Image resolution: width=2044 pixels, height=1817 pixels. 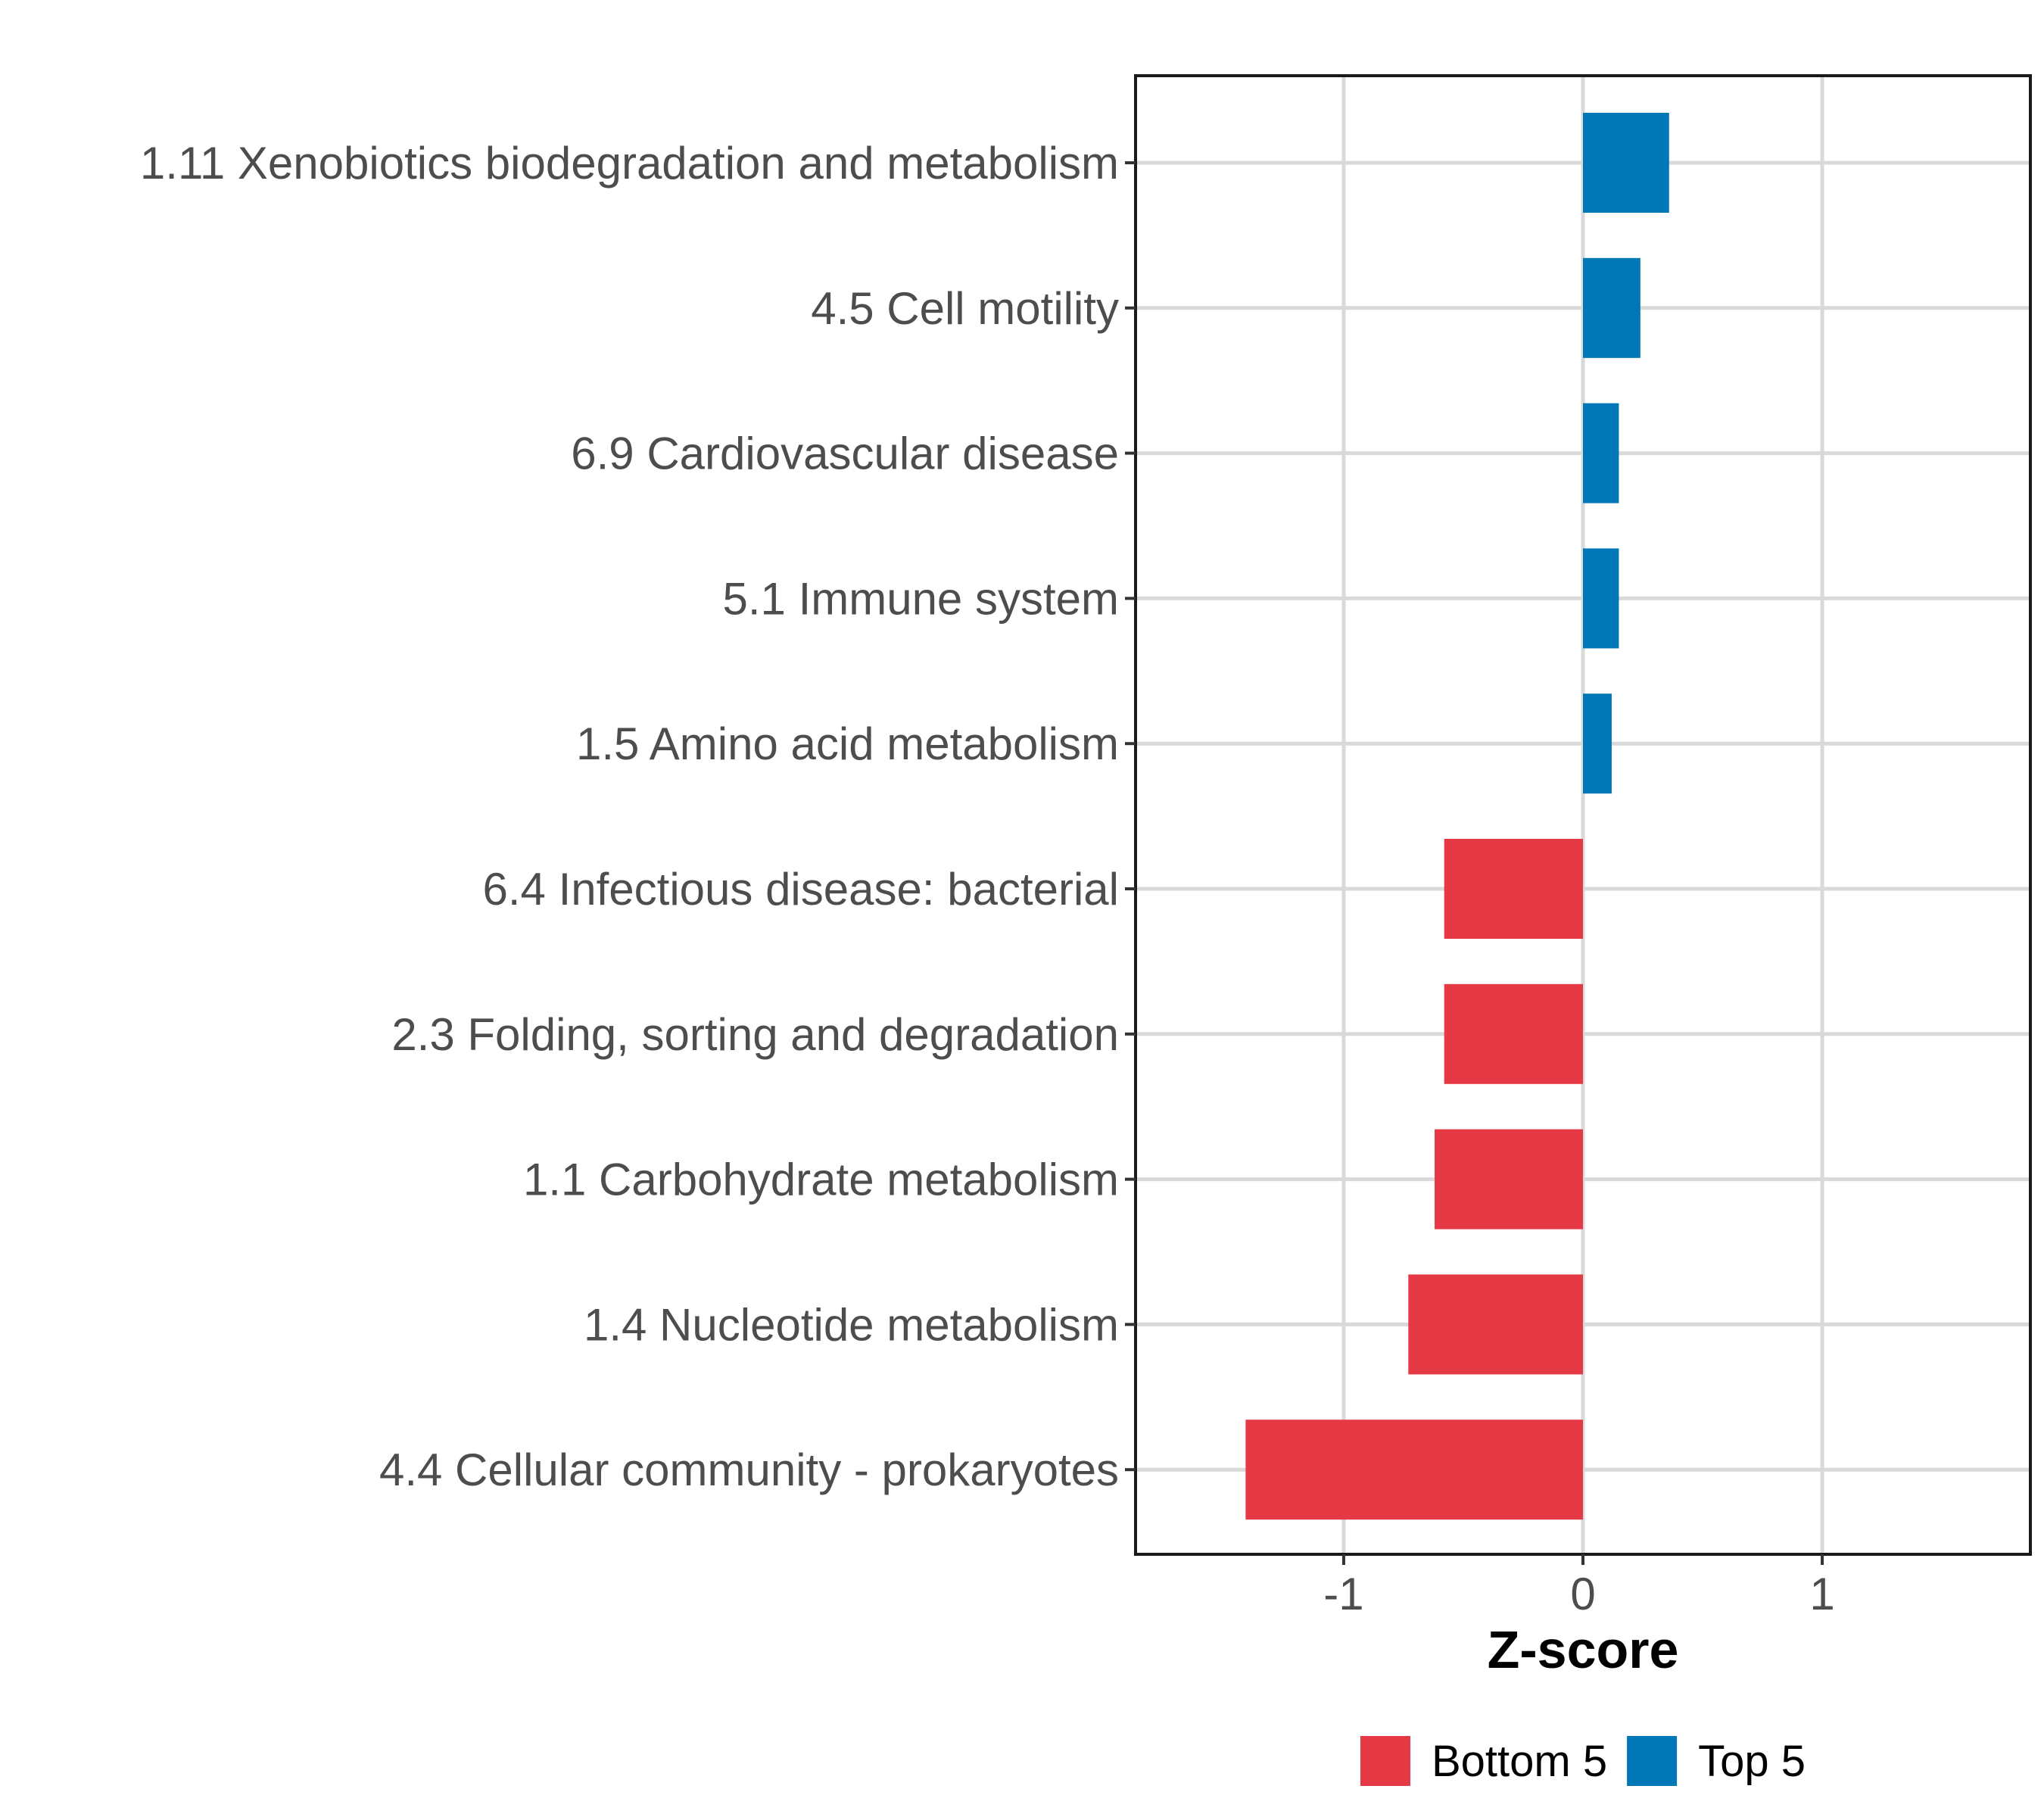 What do you see at coordinates (1343, 1594) in the screenshot?
I see `x-tick-label-0: -1` at bounding box center [1343, 1594].